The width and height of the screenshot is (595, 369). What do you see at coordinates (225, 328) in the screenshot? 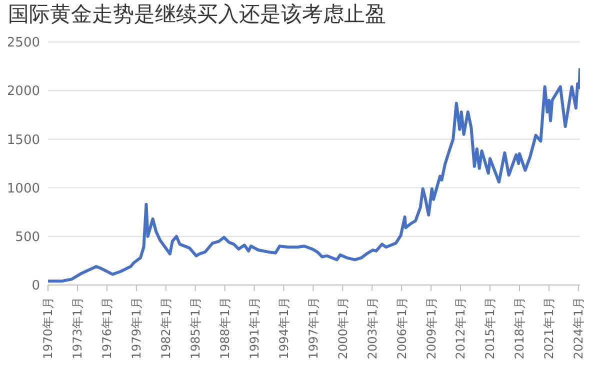
I see `x-tick-label: 1988年1月` at bounding box center [225, 328].